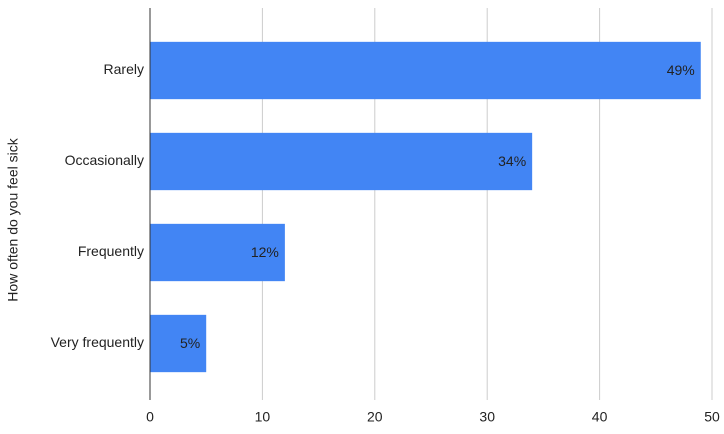 This screenshot has width=724, height=434. What do you see at coordinates (681, 70) in the screenshot?
I see `value-label: 49%` at bounding box center [681, 70].